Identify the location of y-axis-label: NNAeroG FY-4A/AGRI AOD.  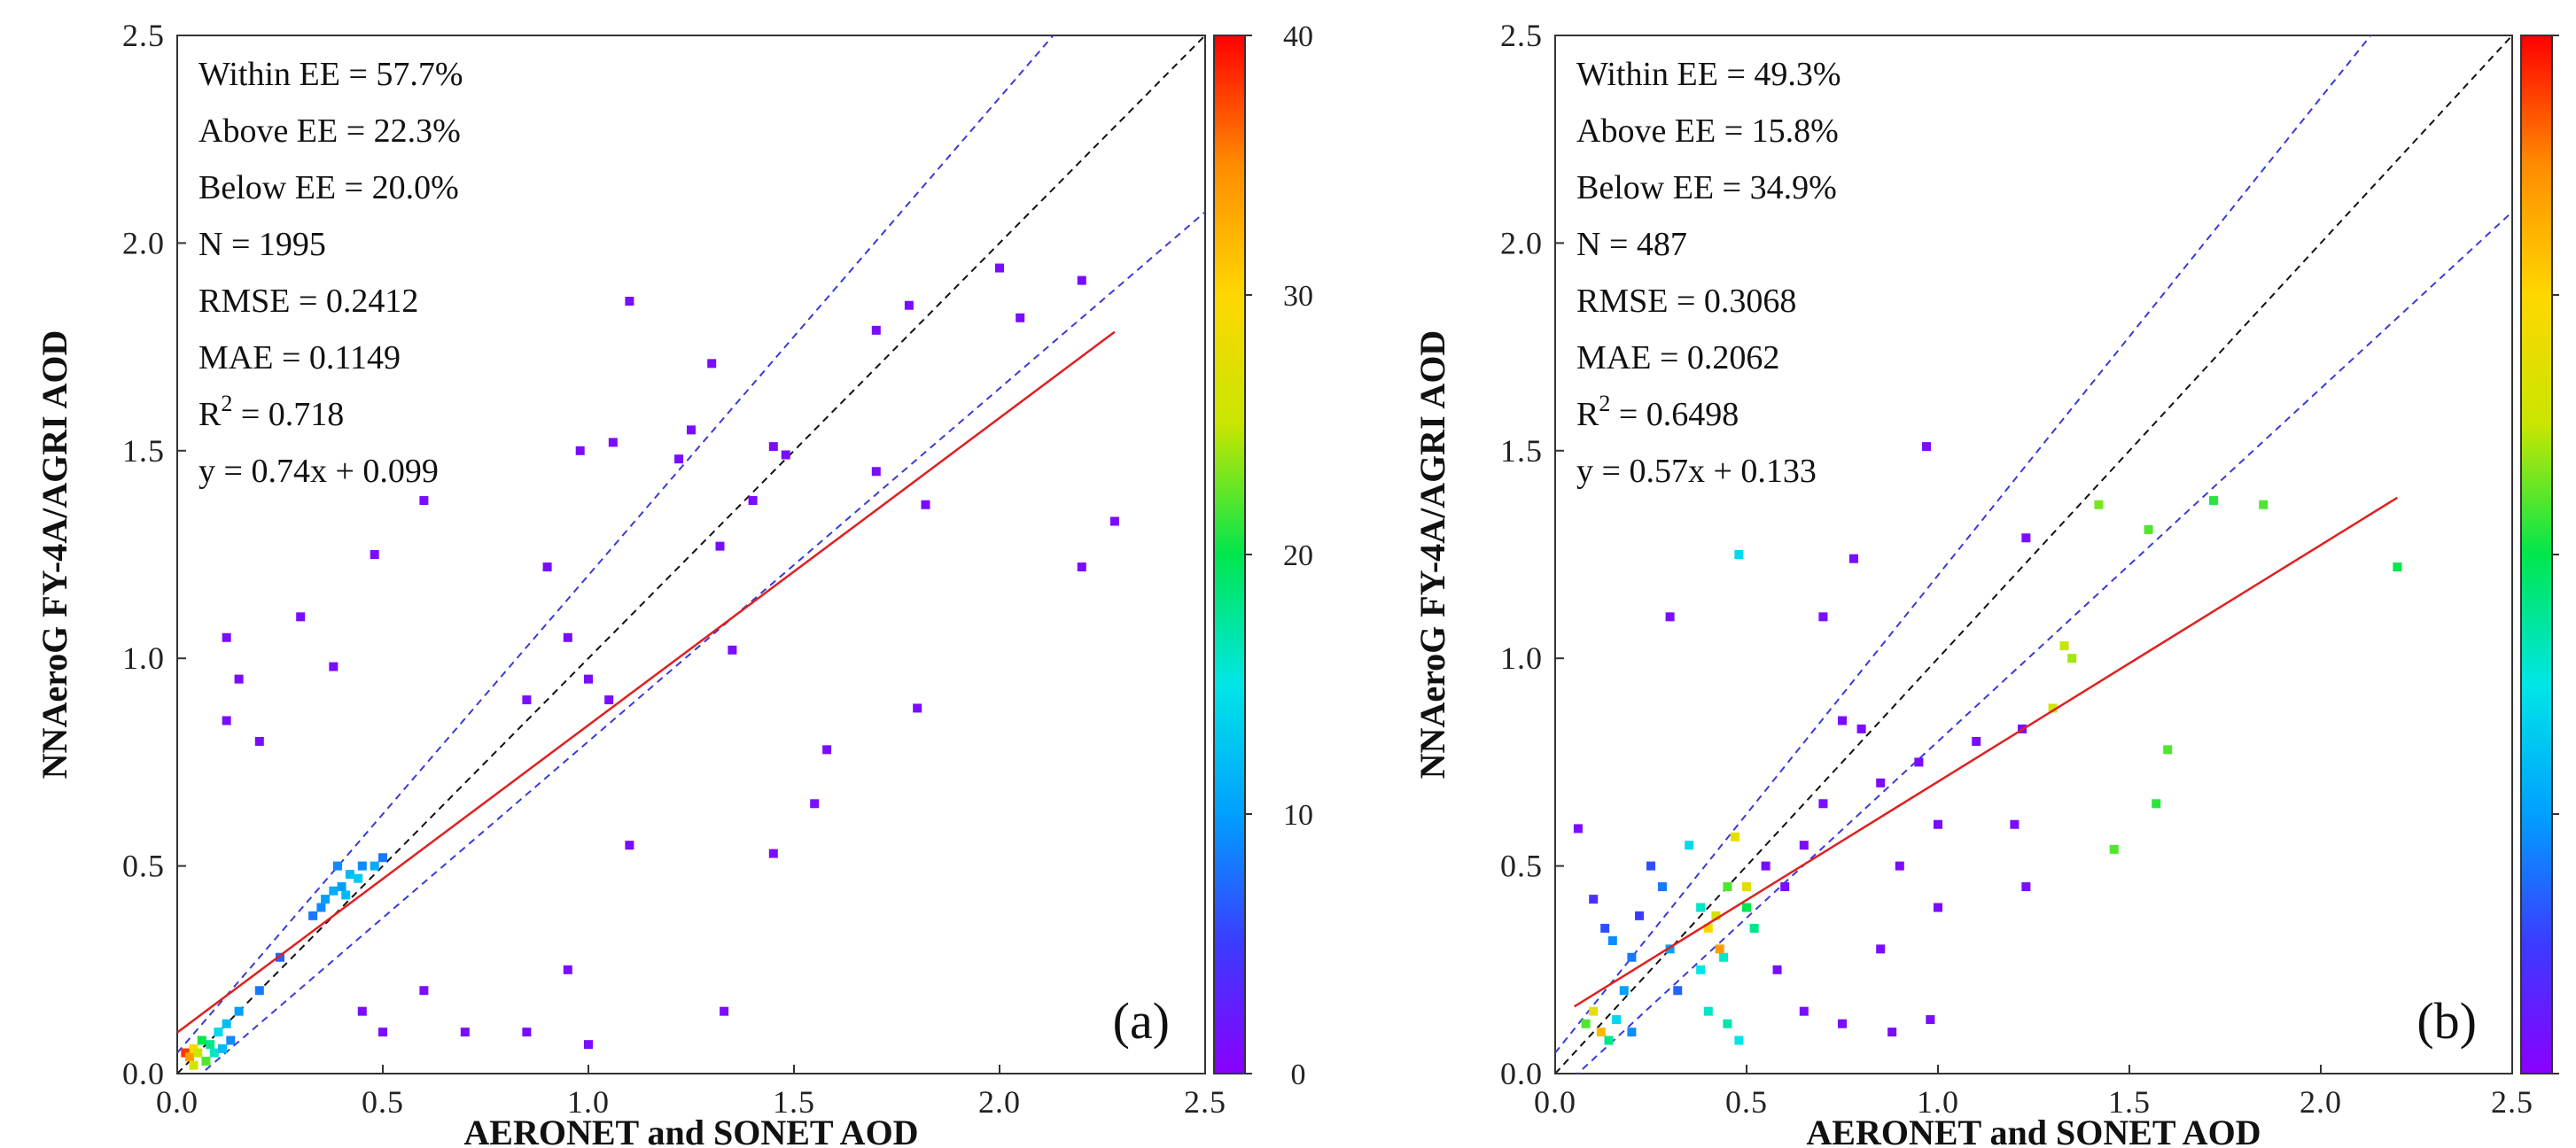
(1433, 555).